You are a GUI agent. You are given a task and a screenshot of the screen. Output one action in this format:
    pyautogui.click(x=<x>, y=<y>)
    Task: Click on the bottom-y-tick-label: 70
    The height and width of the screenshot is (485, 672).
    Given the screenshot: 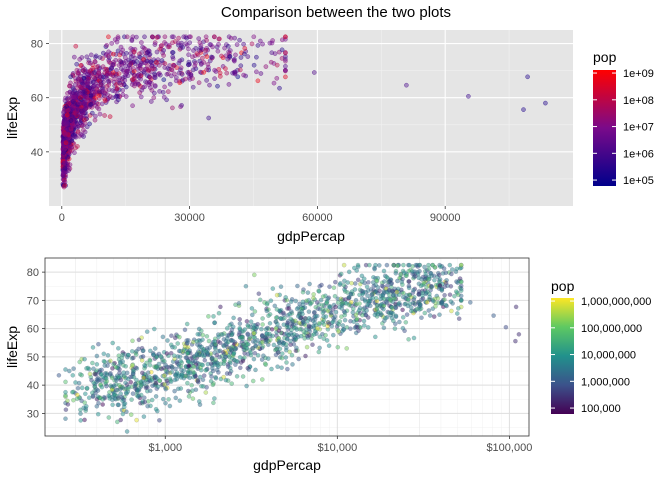 What is the action you would take?
    pyautogui.click(x=33, y=301)
    